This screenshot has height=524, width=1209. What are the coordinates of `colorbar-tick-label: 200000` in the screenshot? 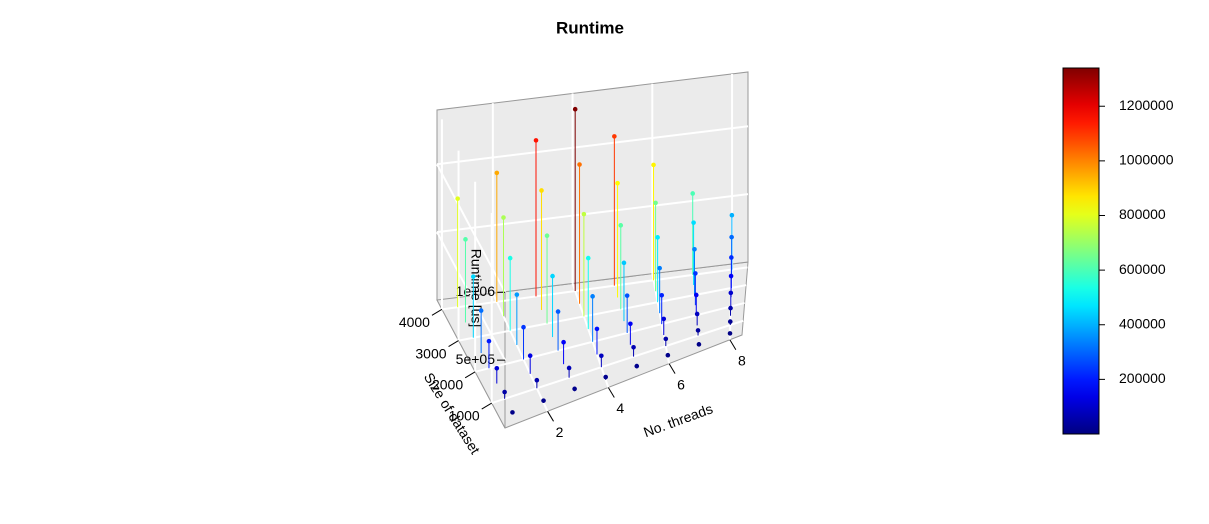 It's located at (1142, 378).